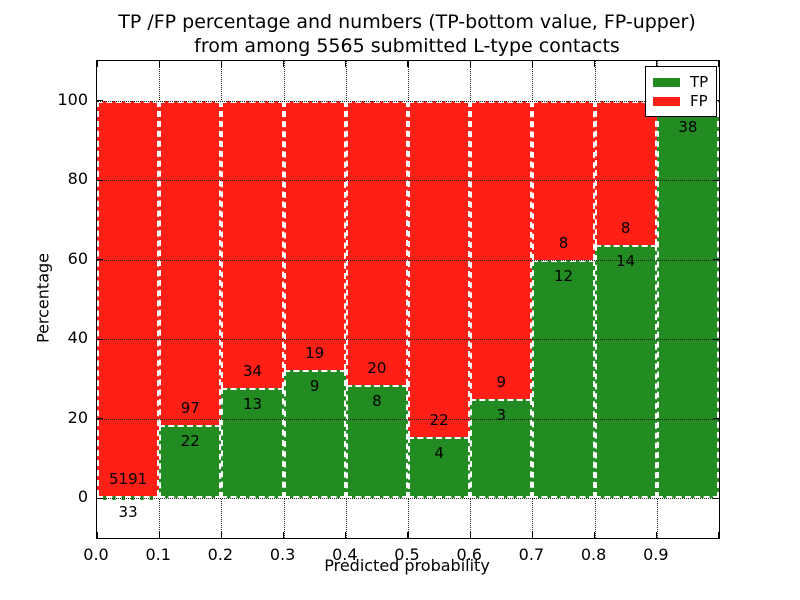  I want to click on bar-label-fp-0.7-0.8: 8, so click(563, 242).